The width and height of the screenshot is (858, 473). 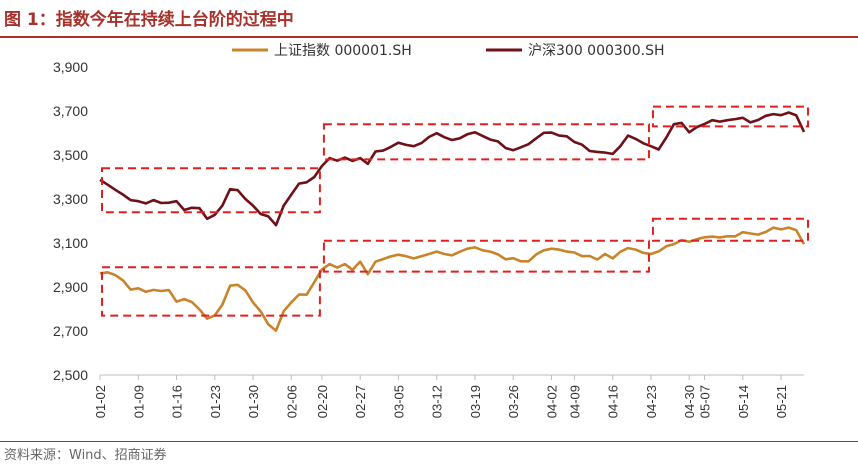 What do you see at coordinates (437, 401) in the screenshot?
I see `x-tick-label: 03-12` at bounding box center [437, 401].